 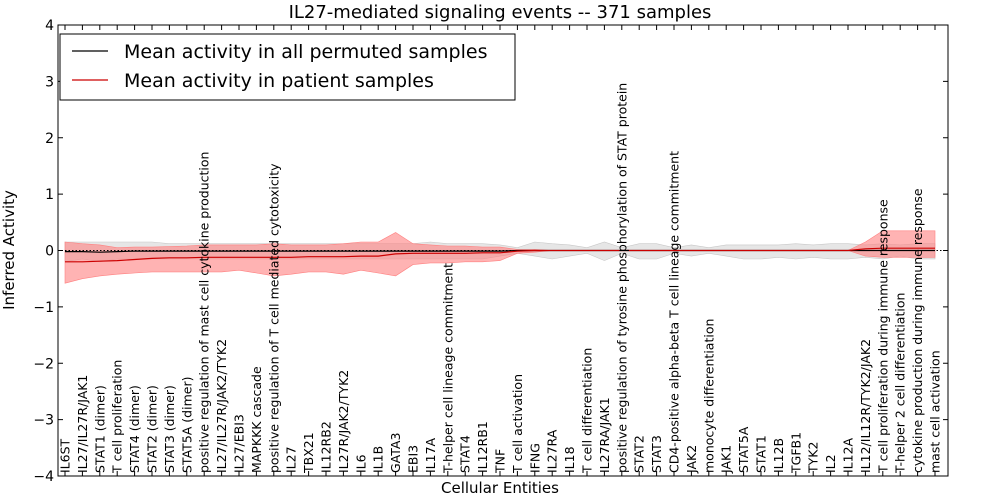 I want to click on x-tick-label: T cell activation, so click(x=517, y=424).